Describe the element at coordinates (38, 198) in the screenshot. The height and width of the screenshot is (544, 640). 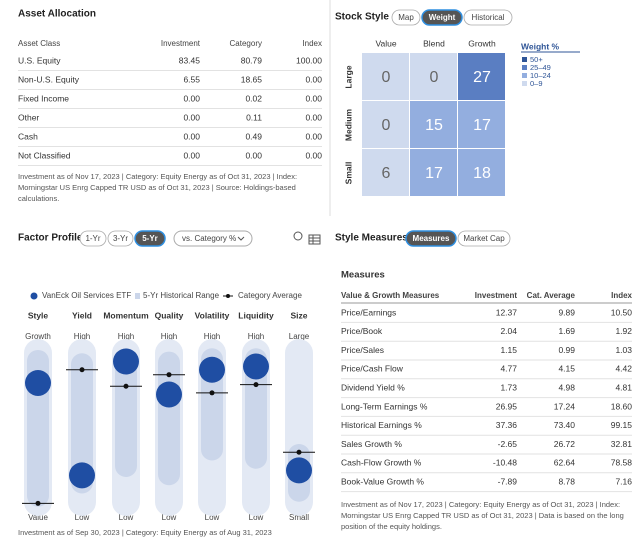
I see `footnote: calculations.` at that location.